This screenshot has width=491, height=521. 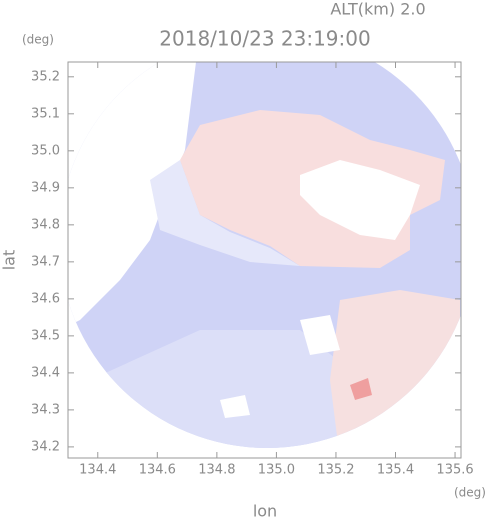 What do you see at coordinates (276, 470) in the screenshot?
I see `x-tick-label: 135.0` at bounding box center [276, 470].